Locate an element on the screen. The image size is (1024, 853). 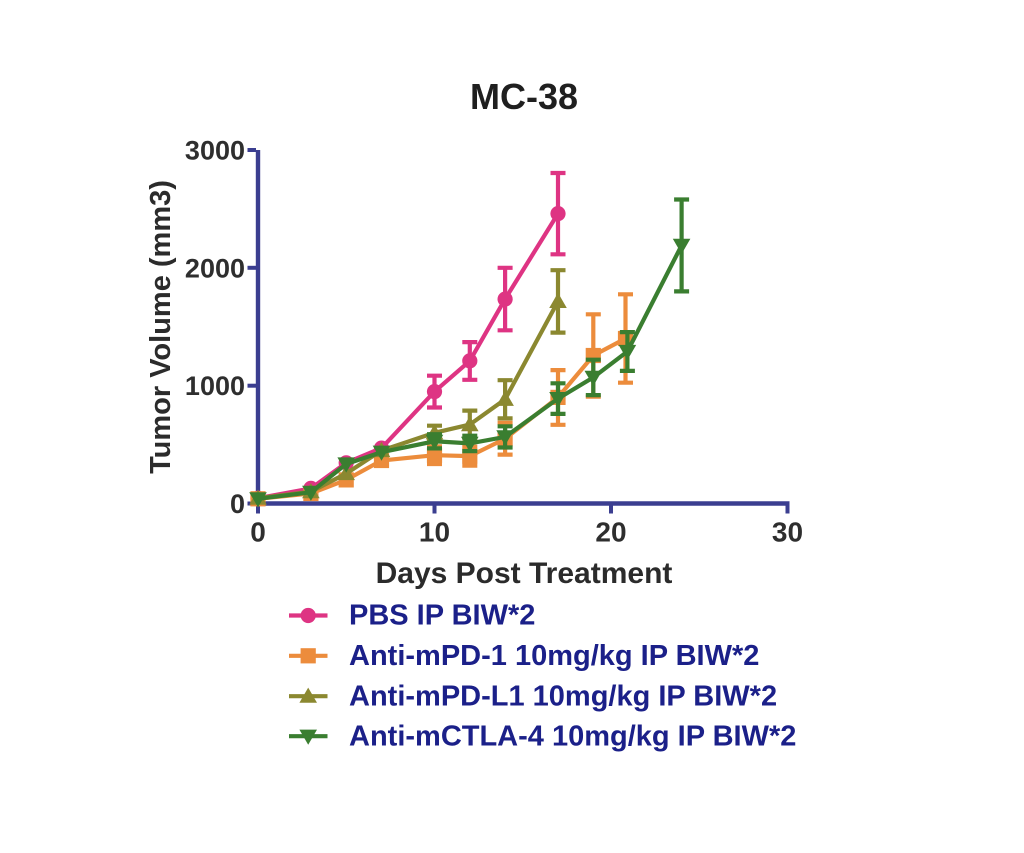
svg-text: PBS IP BIW*2 is located at coordinates (442, 616).